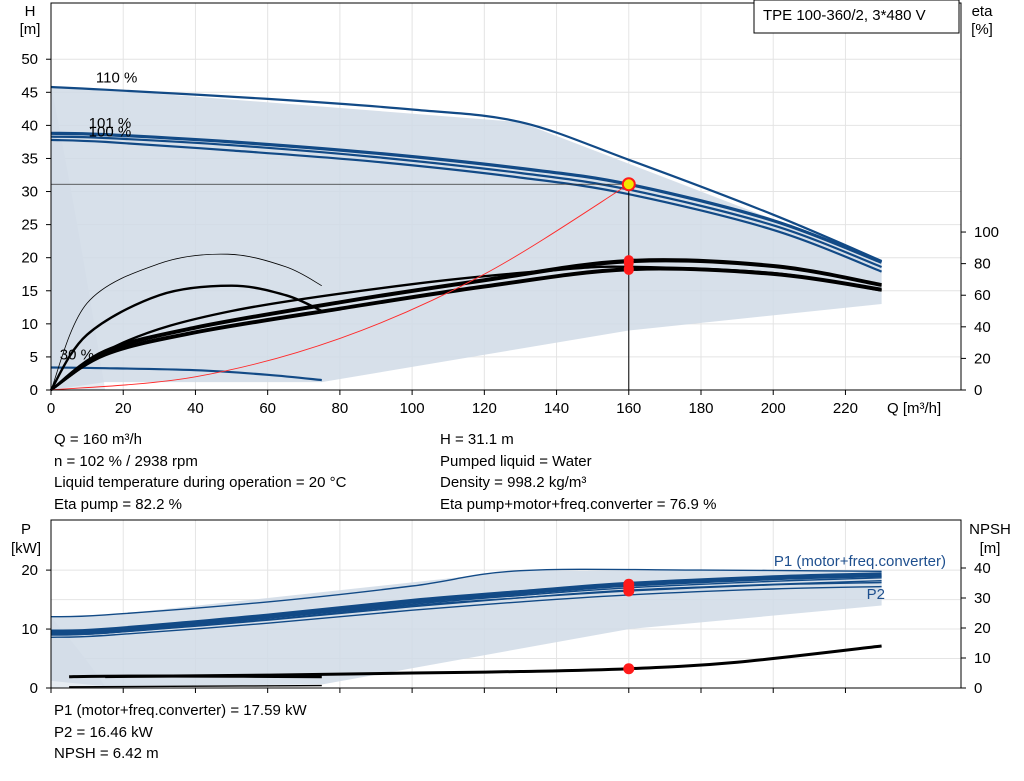  What do you see at coordinates (982, 29) in the screenshot?
I see `y2-axis-label-unit: [%]` at bounding box center [982, 29].